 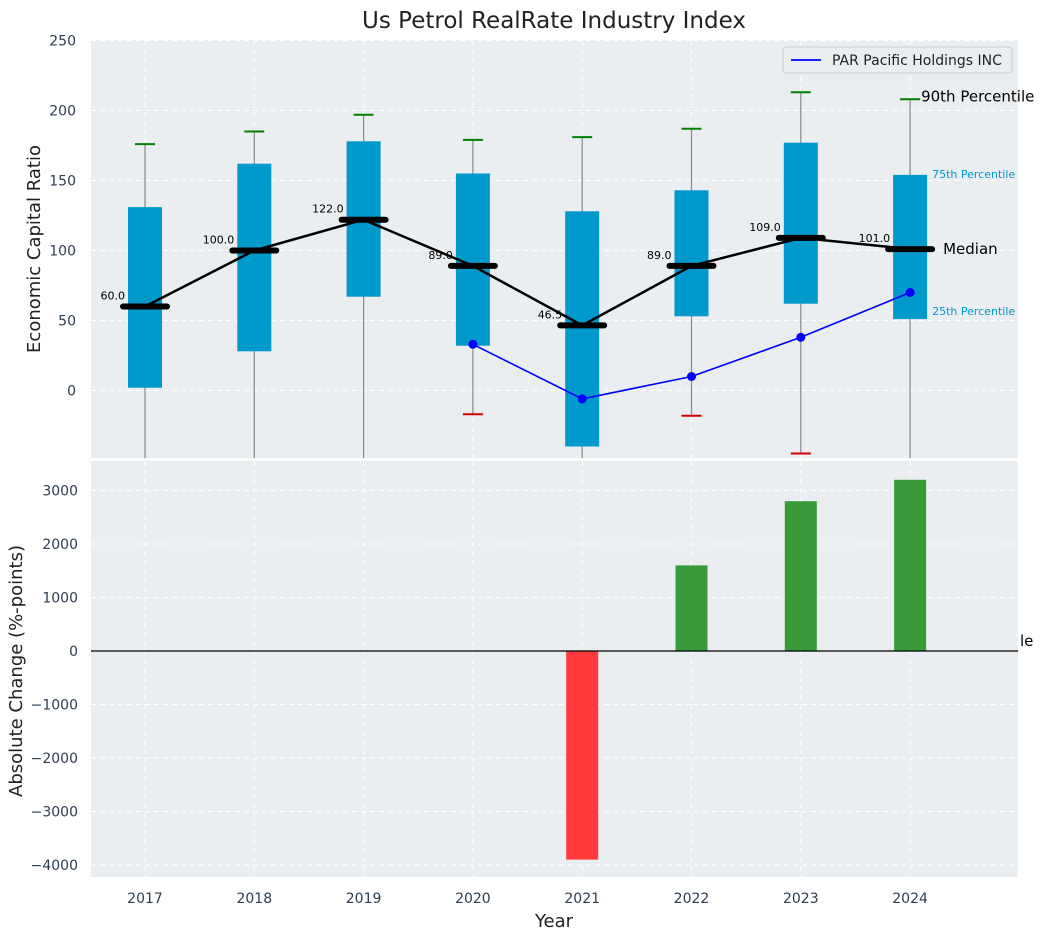 I want to click on top-y-axis-label: Economic Capital Ratio, so click(x=34, y=249).